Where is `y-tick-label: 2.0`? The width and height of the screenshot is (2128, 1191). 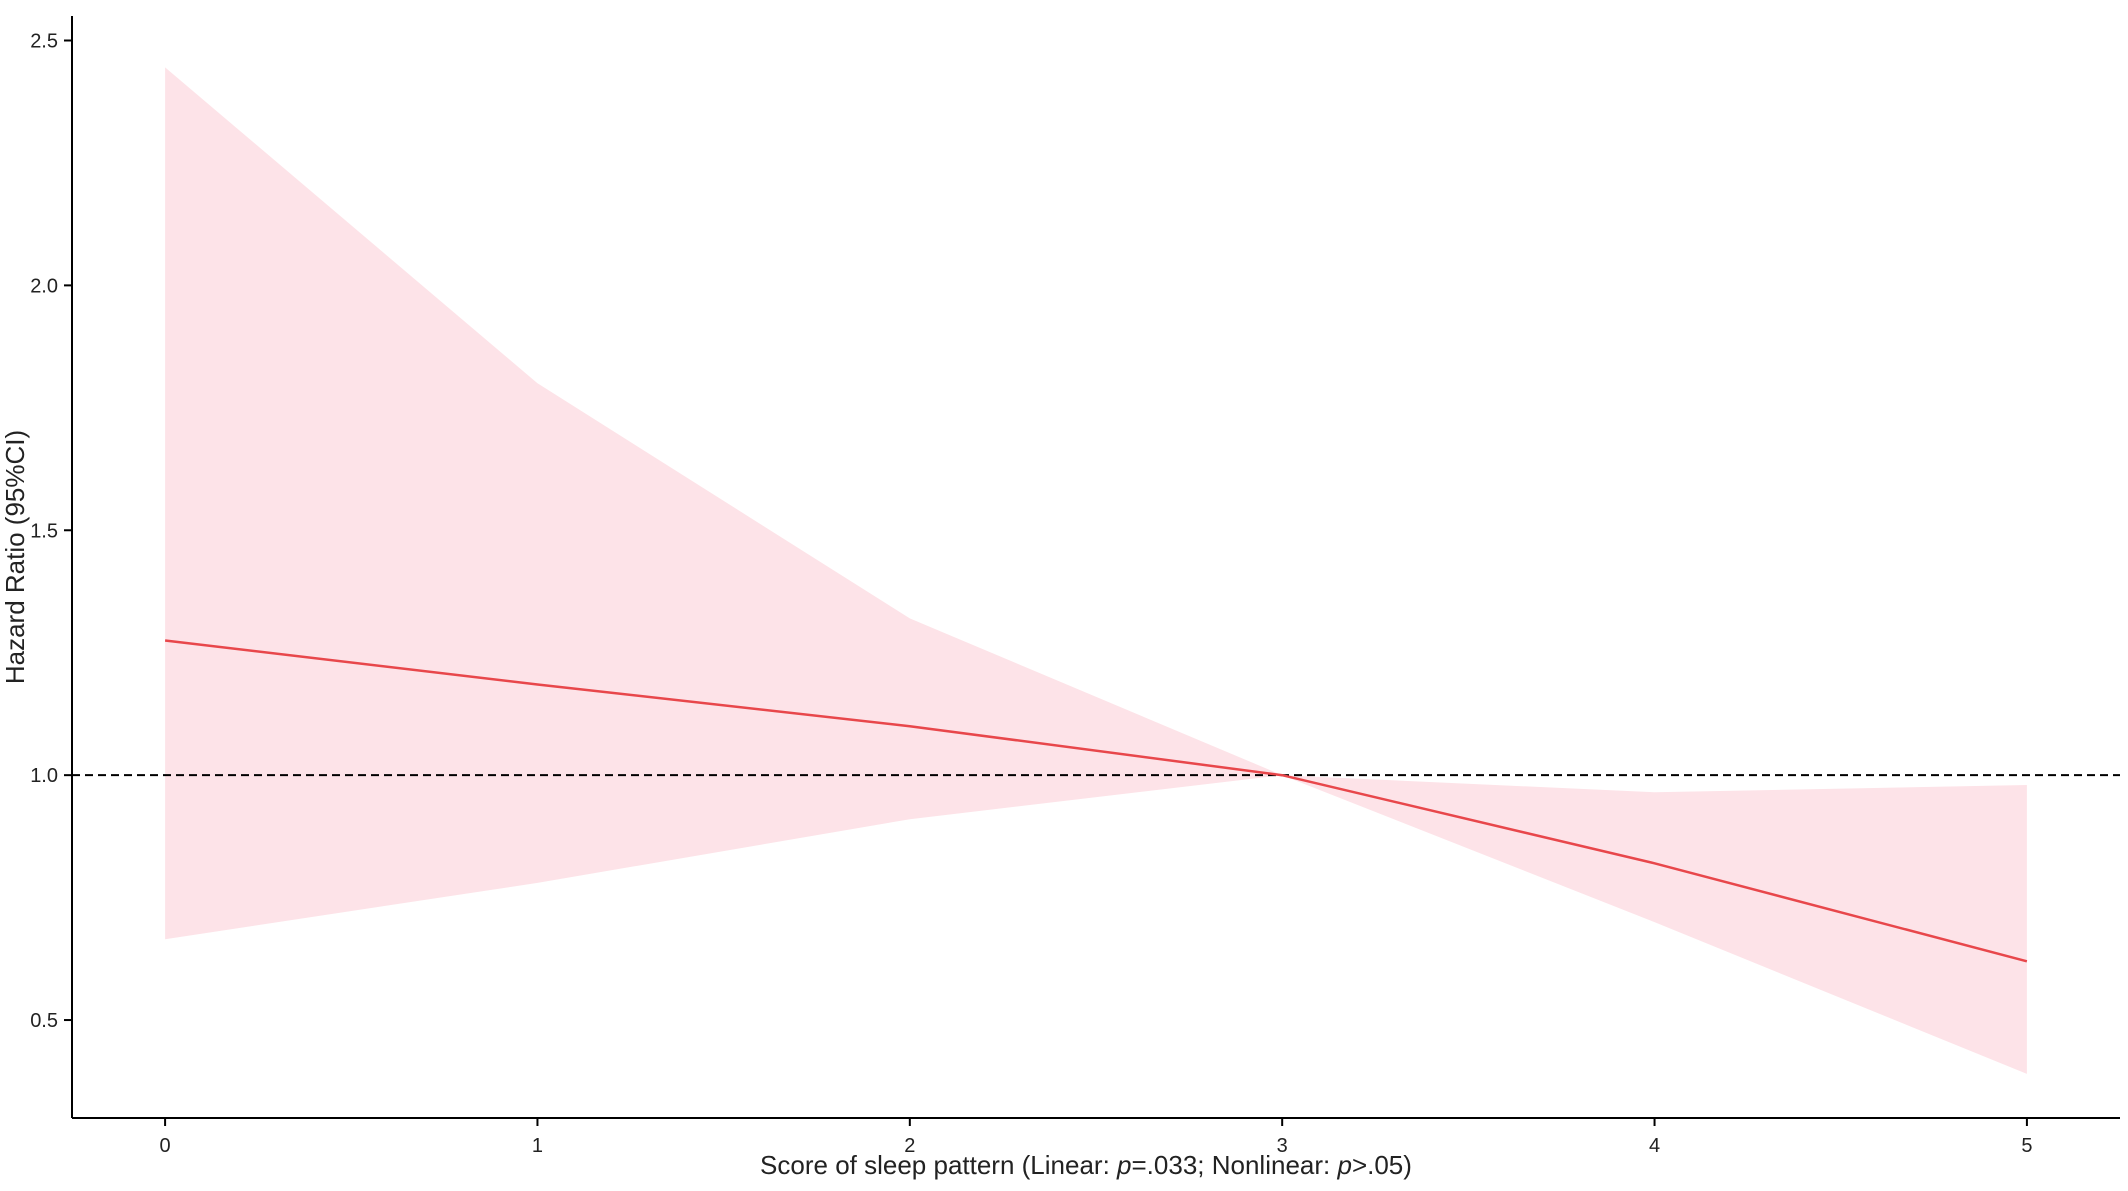 y-tick-label: 2.0 is located at coordinates (44, 286).